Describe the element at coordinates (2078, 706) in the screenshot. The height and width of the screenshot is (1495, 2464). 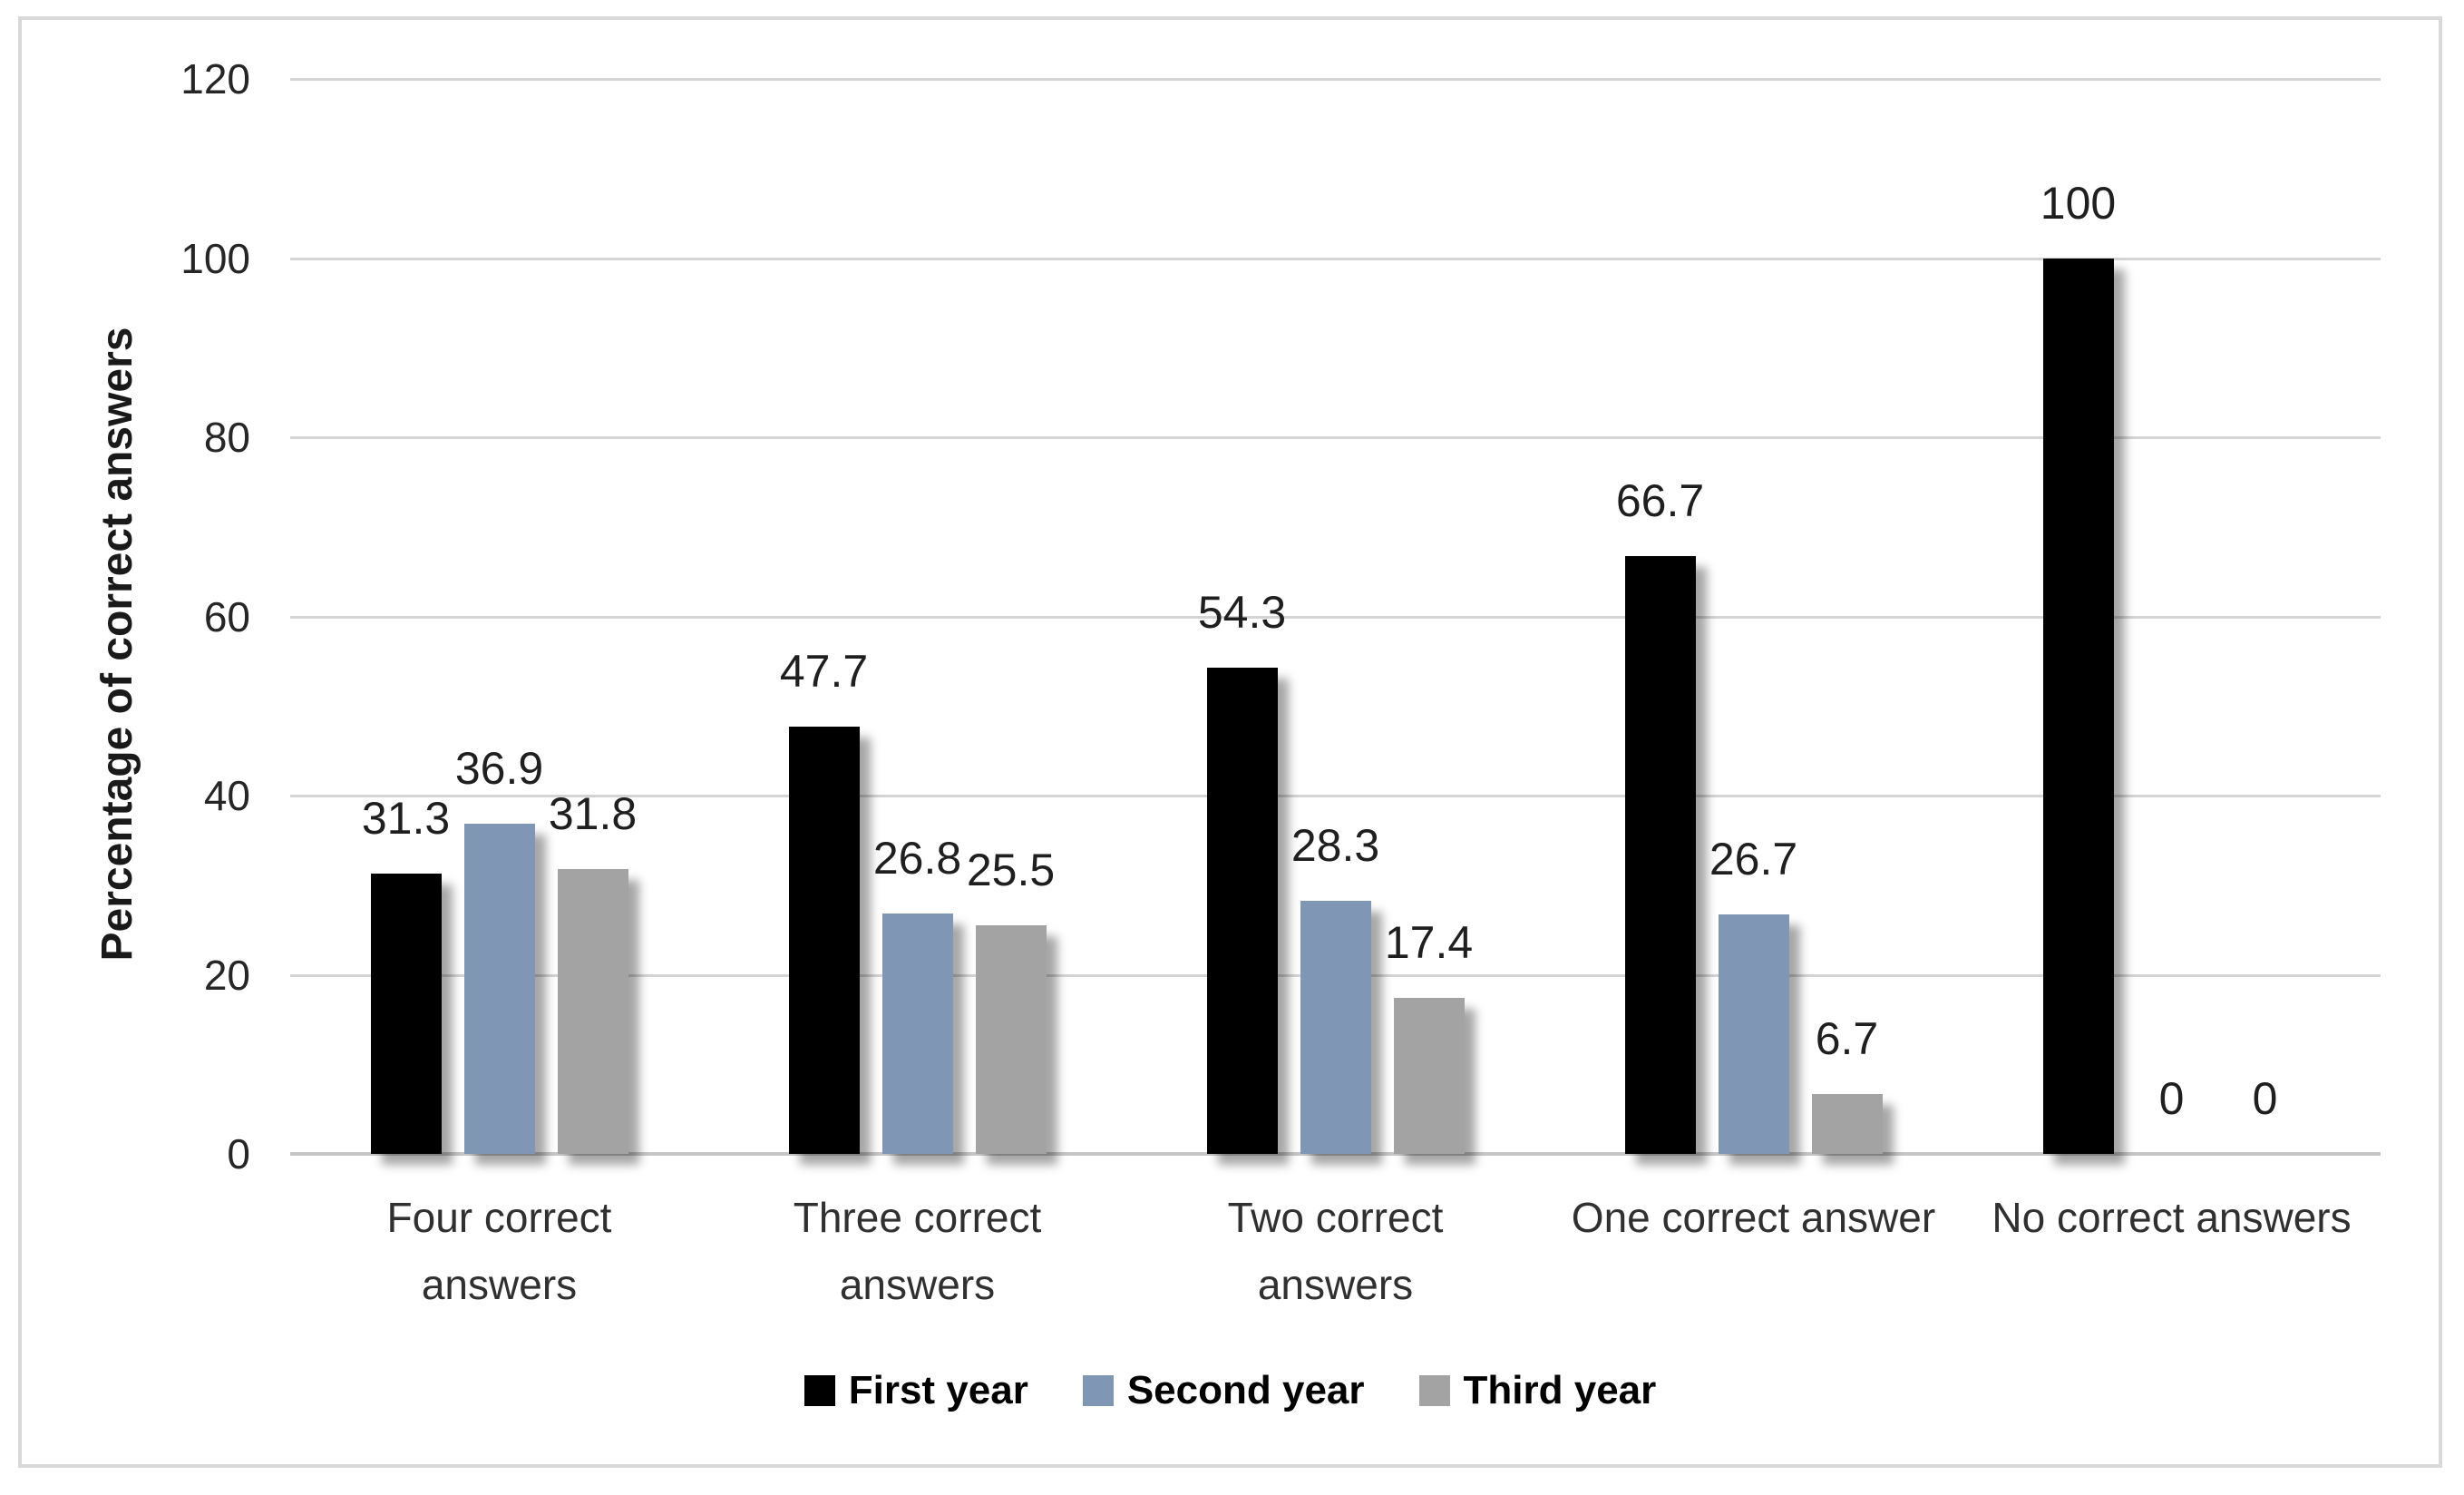
I see `bar-first-year-no-correct-answers` at that location.